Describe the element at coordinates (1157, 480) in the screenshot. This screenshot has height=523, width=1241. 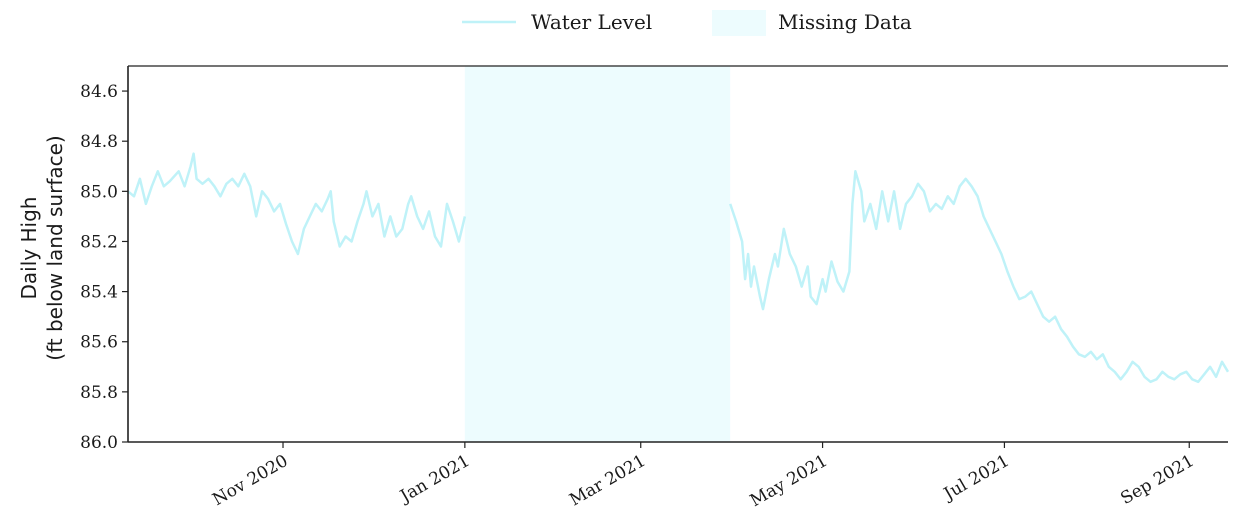
I see `x-tick-label: Sep 2021` at that location.